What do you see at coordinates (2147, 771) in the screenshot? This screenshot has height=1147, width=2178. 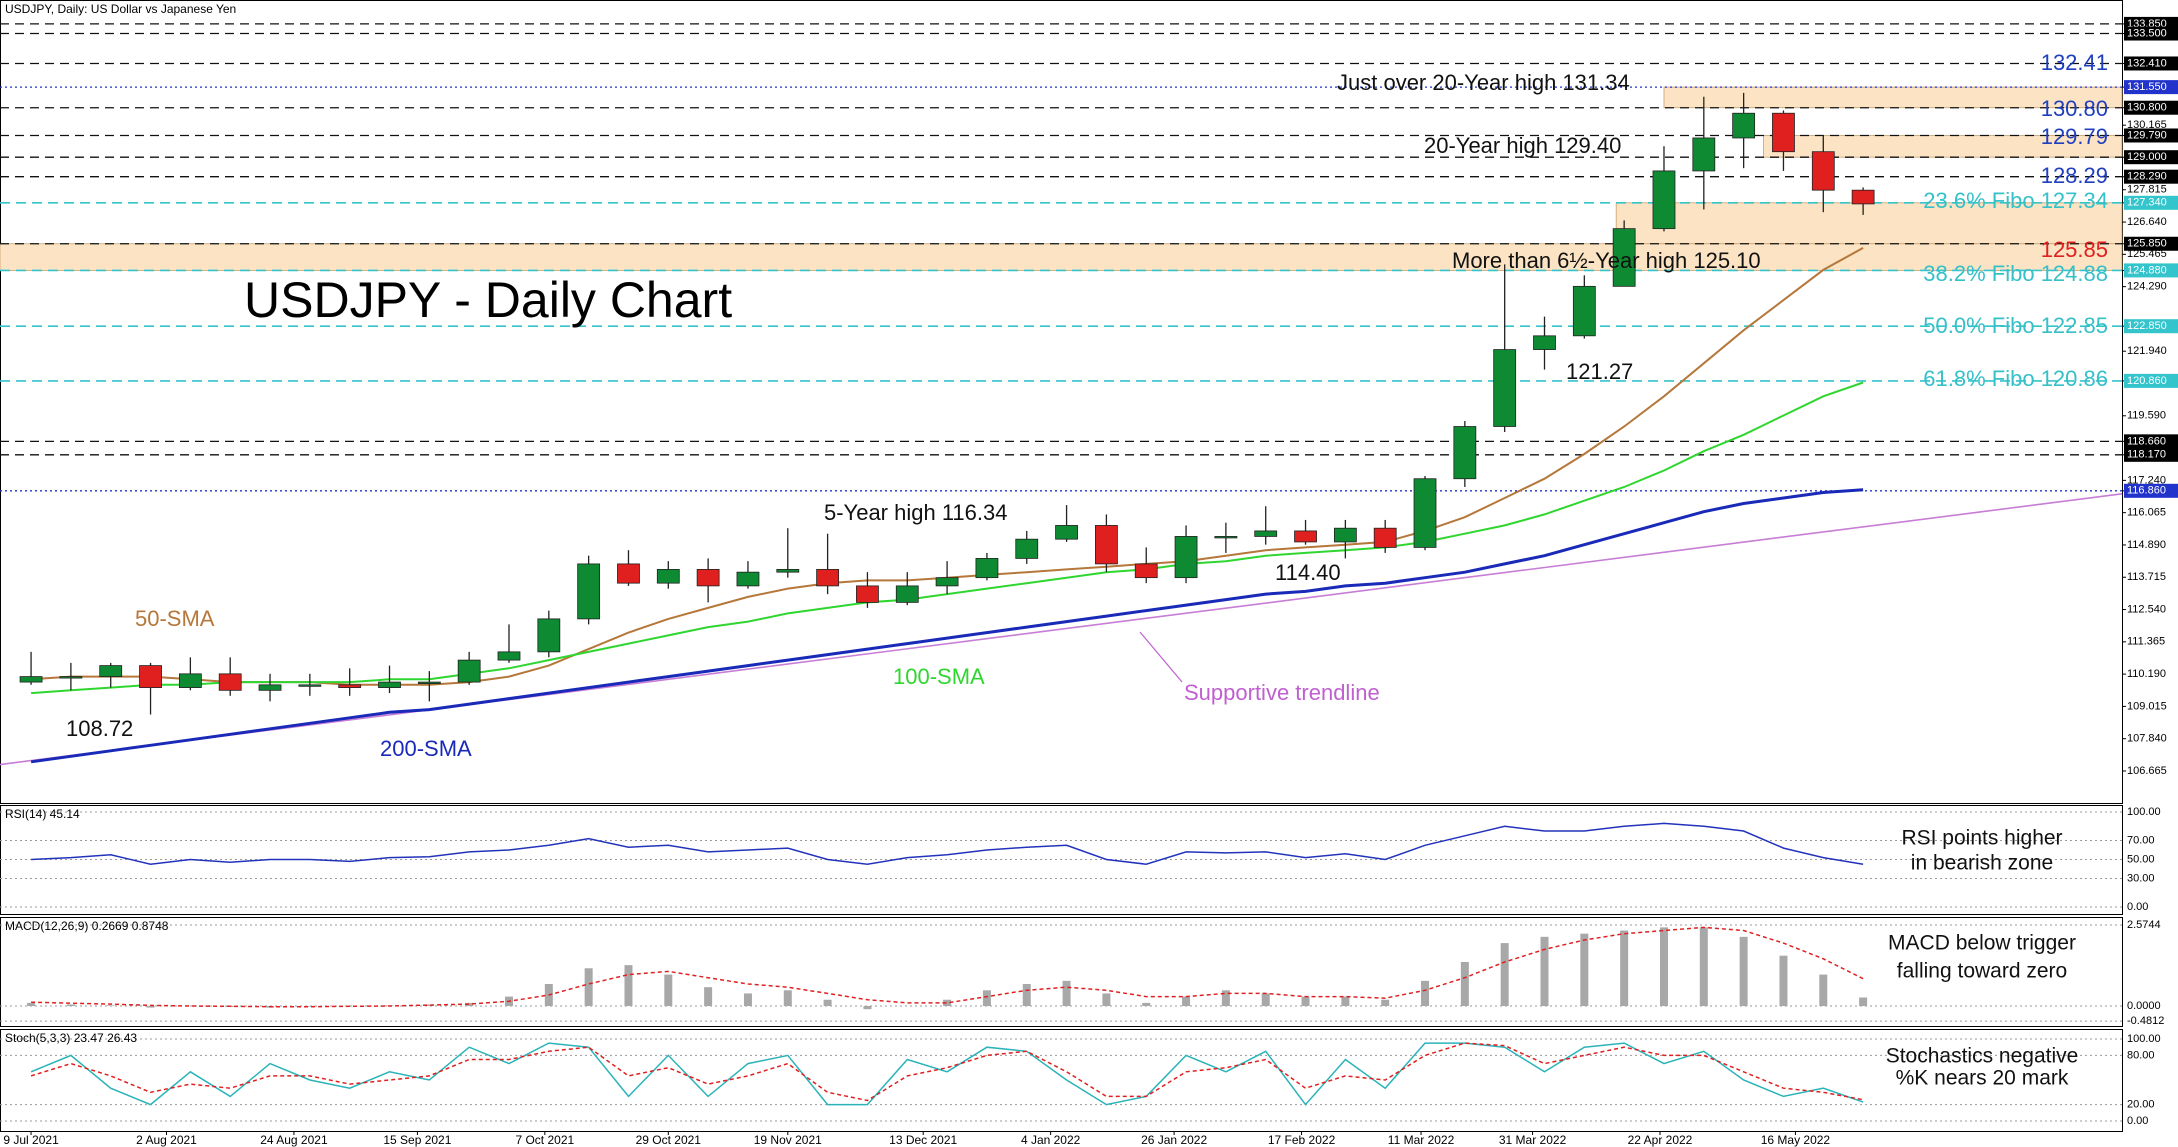 I see `y-tick-label: 106.665` at bounding box center [2147, 771].